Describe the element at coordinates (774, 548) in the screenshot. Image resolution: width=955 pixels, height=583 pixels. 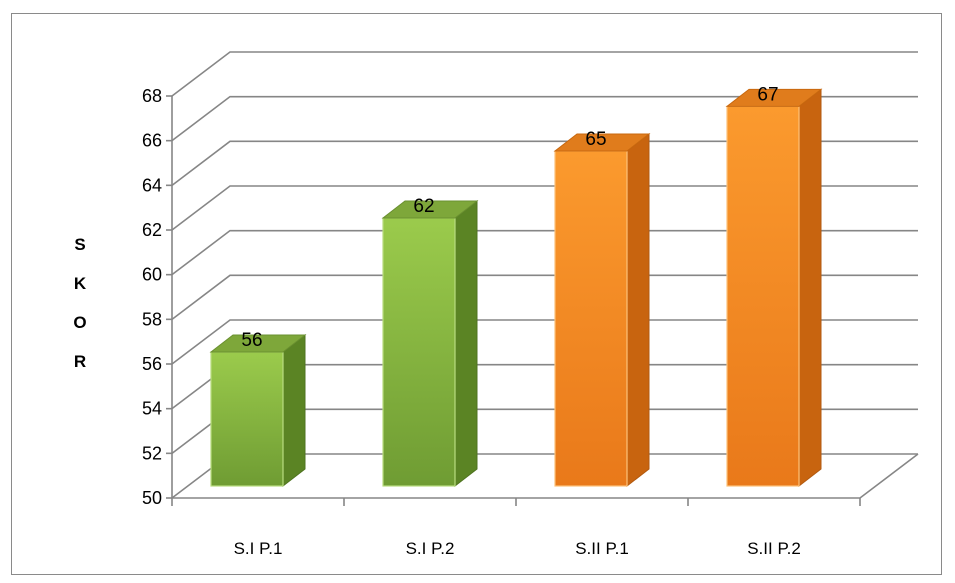
I see `category-label-4: S.II P.2` at that location.